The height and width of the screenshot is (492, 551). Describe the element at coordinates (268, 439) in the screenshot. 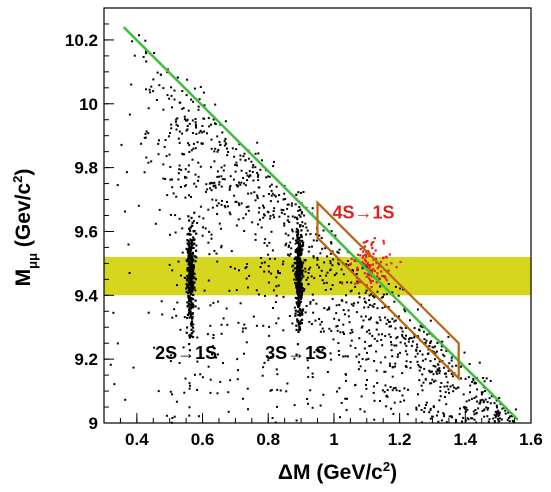

I see `x-tick-label: 0.8` at that location.